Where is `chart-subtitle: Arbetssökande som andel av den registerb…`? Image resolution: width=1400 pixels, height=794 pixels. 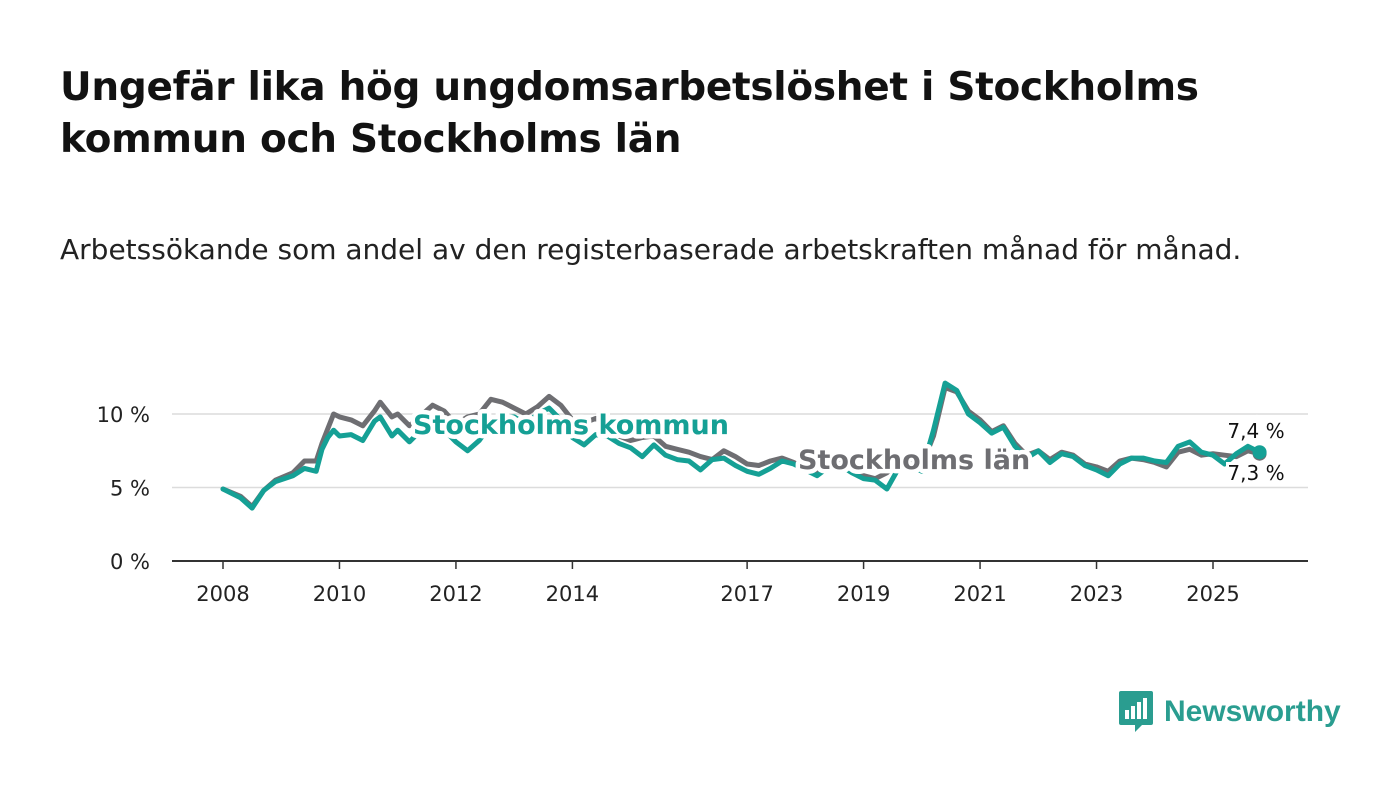
chart-subtitle: Arbetssökande som andel av den registerb… is located at coordinates (651, 249).